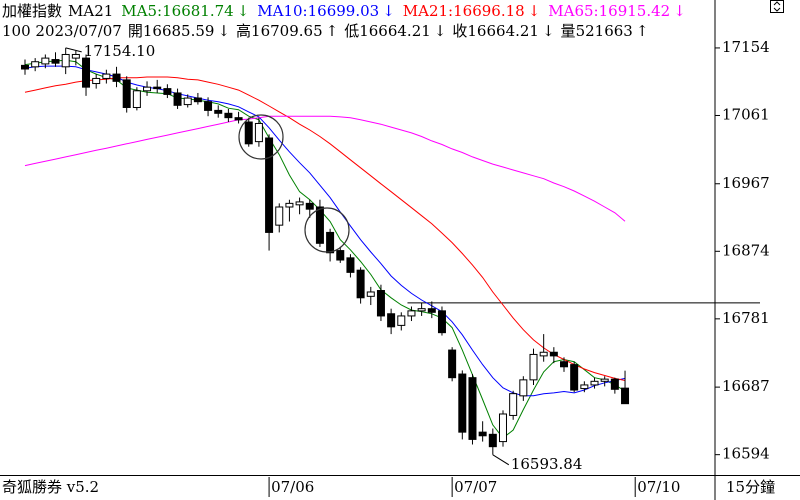  Describe the element at coordinates (279, 11) in the screenshot. I see `legend-name: MA10` at that location.